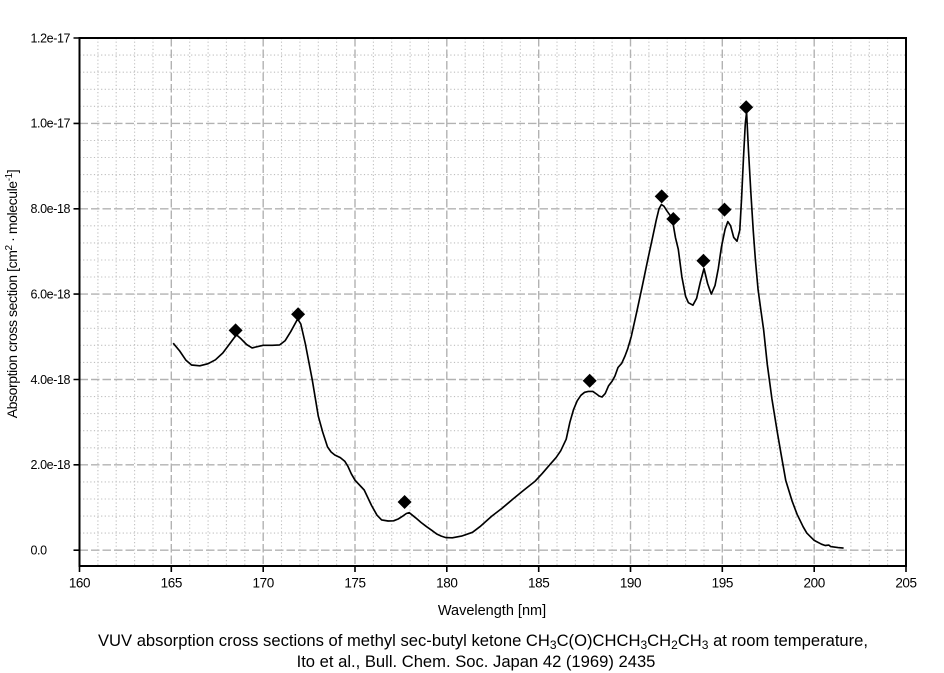 This screenshot has height=673, width=944. What do you see at coordinates (51, 124) in the screenshot?
I see `svg-text: 1.0e-17` at bounding box center [51, 124].